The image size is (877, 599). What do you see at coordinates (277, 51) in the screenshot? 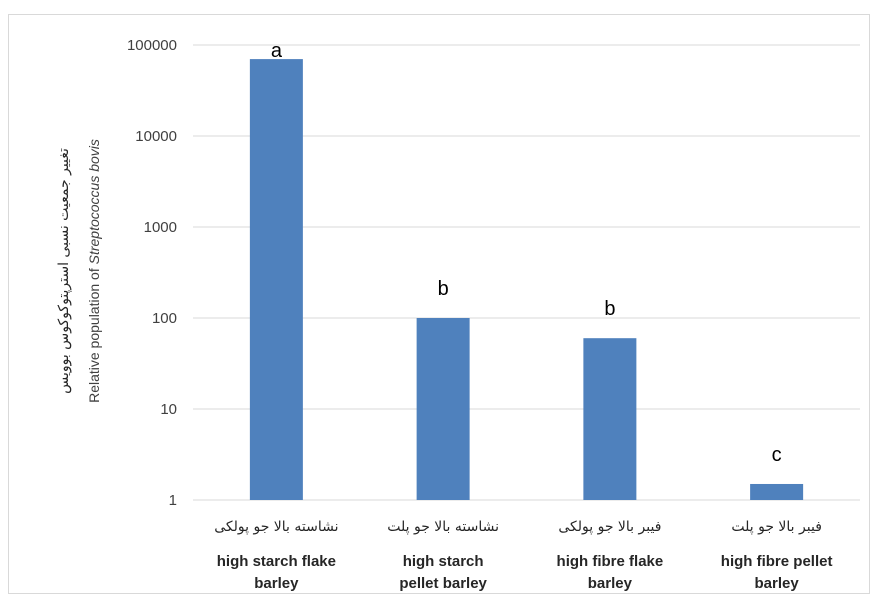
I see `data-label: a` at bounding box center [277, 51].